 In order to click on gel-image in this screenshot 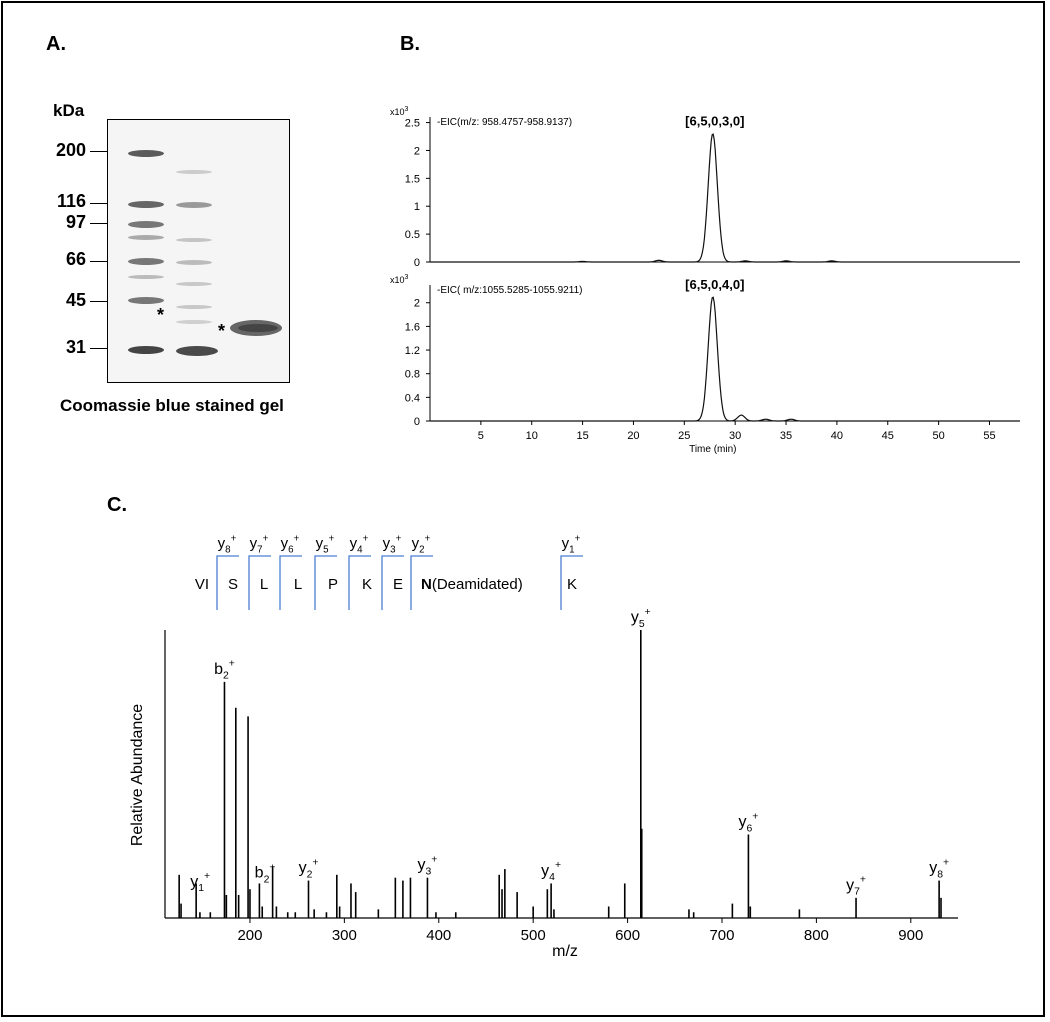, I will do `click(198, 251)`.